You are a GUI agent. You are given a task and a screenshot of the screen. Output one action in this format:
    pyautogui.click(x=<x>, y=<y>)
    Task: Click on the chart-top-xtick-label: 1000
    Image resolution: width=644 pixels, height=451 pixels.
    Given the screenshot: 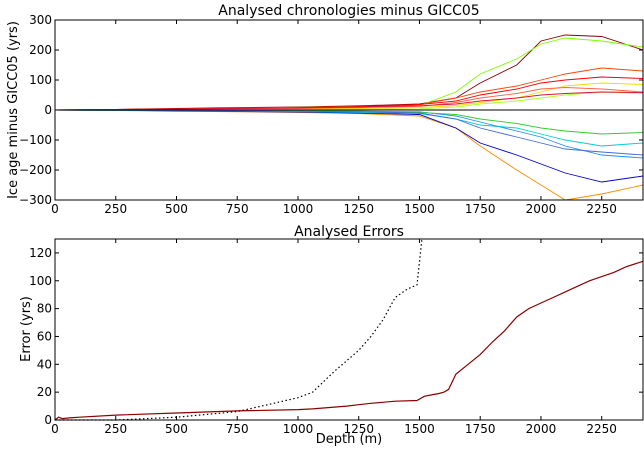 What is the action you would take?
    pyautogui.click(x=298, y=209)
    